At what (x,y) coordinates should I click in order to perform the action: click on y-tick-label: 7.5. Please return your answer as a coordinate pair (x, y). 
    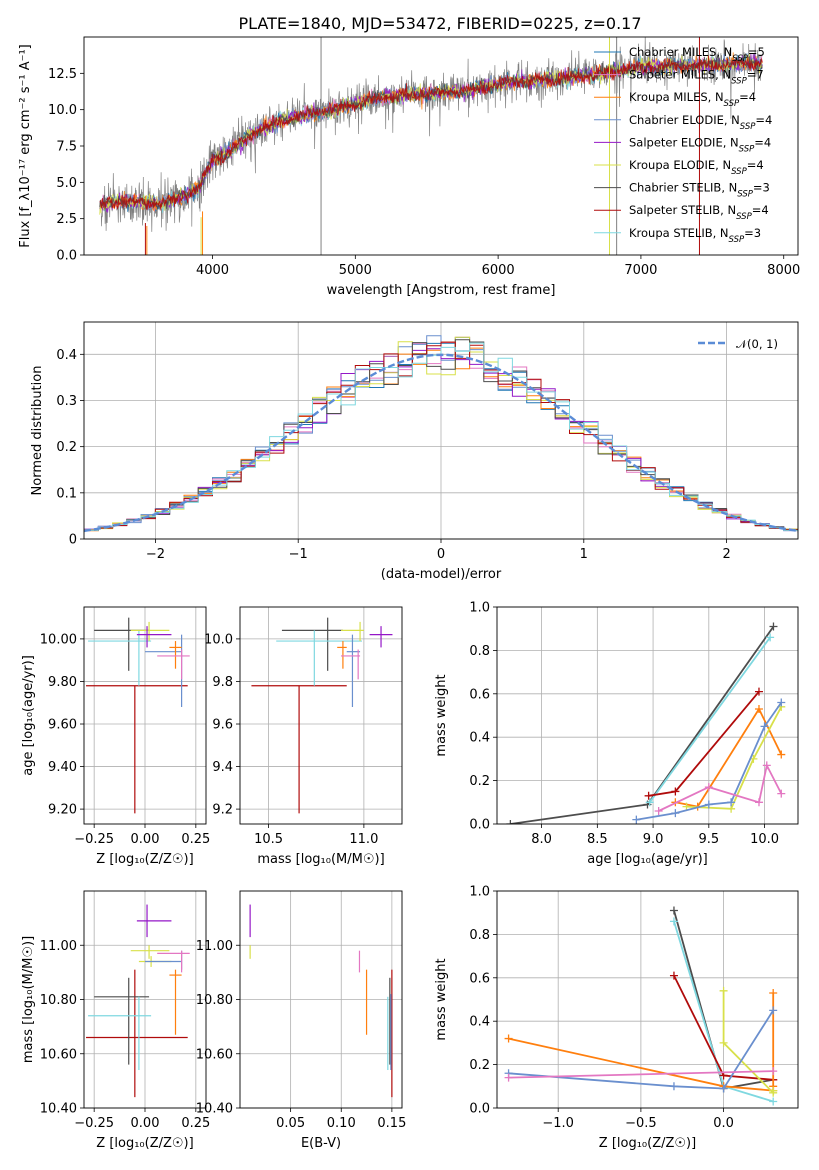
    Looking at the image, I should click on (66, 147).